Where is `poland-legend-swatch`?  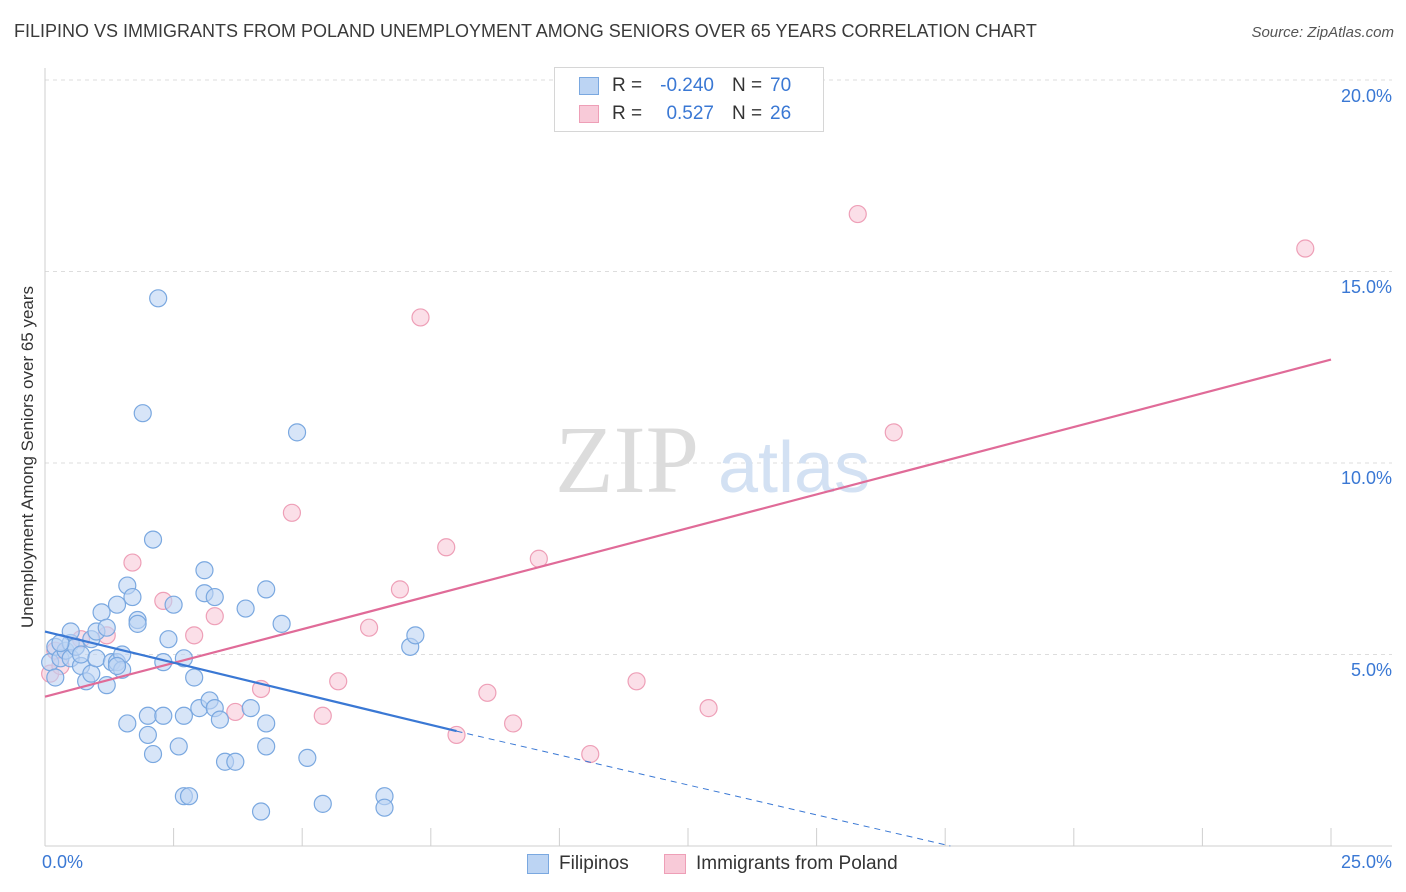 poland-legend-swatch is located at coordinates (675, 864).